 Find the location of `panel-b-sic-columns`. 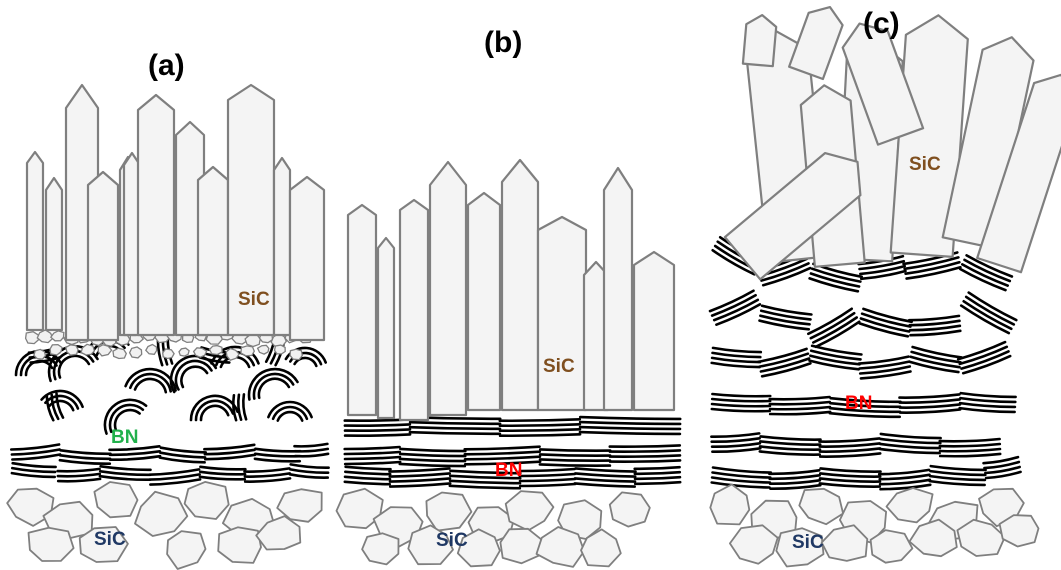

panel-b-sic-columns is located at coordinates (511, 290).